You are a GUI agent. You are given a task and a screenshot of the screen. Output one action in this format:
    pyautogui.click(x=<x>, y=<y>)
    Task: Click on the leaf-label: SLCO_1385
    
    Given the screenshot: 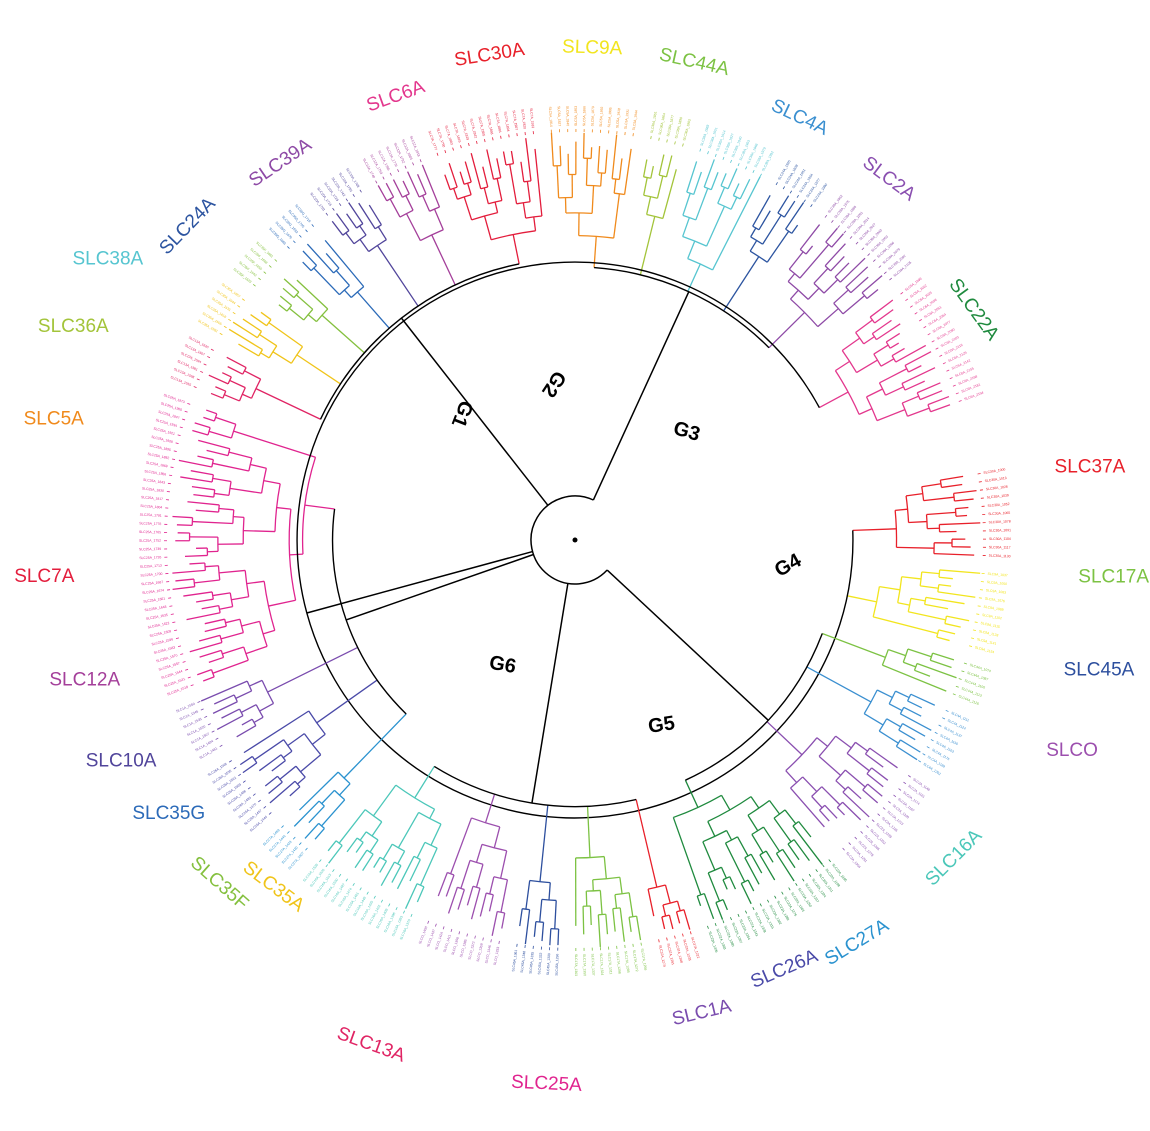 What is the action you would take?
    pyautogui.click(x=463, y=948)
    